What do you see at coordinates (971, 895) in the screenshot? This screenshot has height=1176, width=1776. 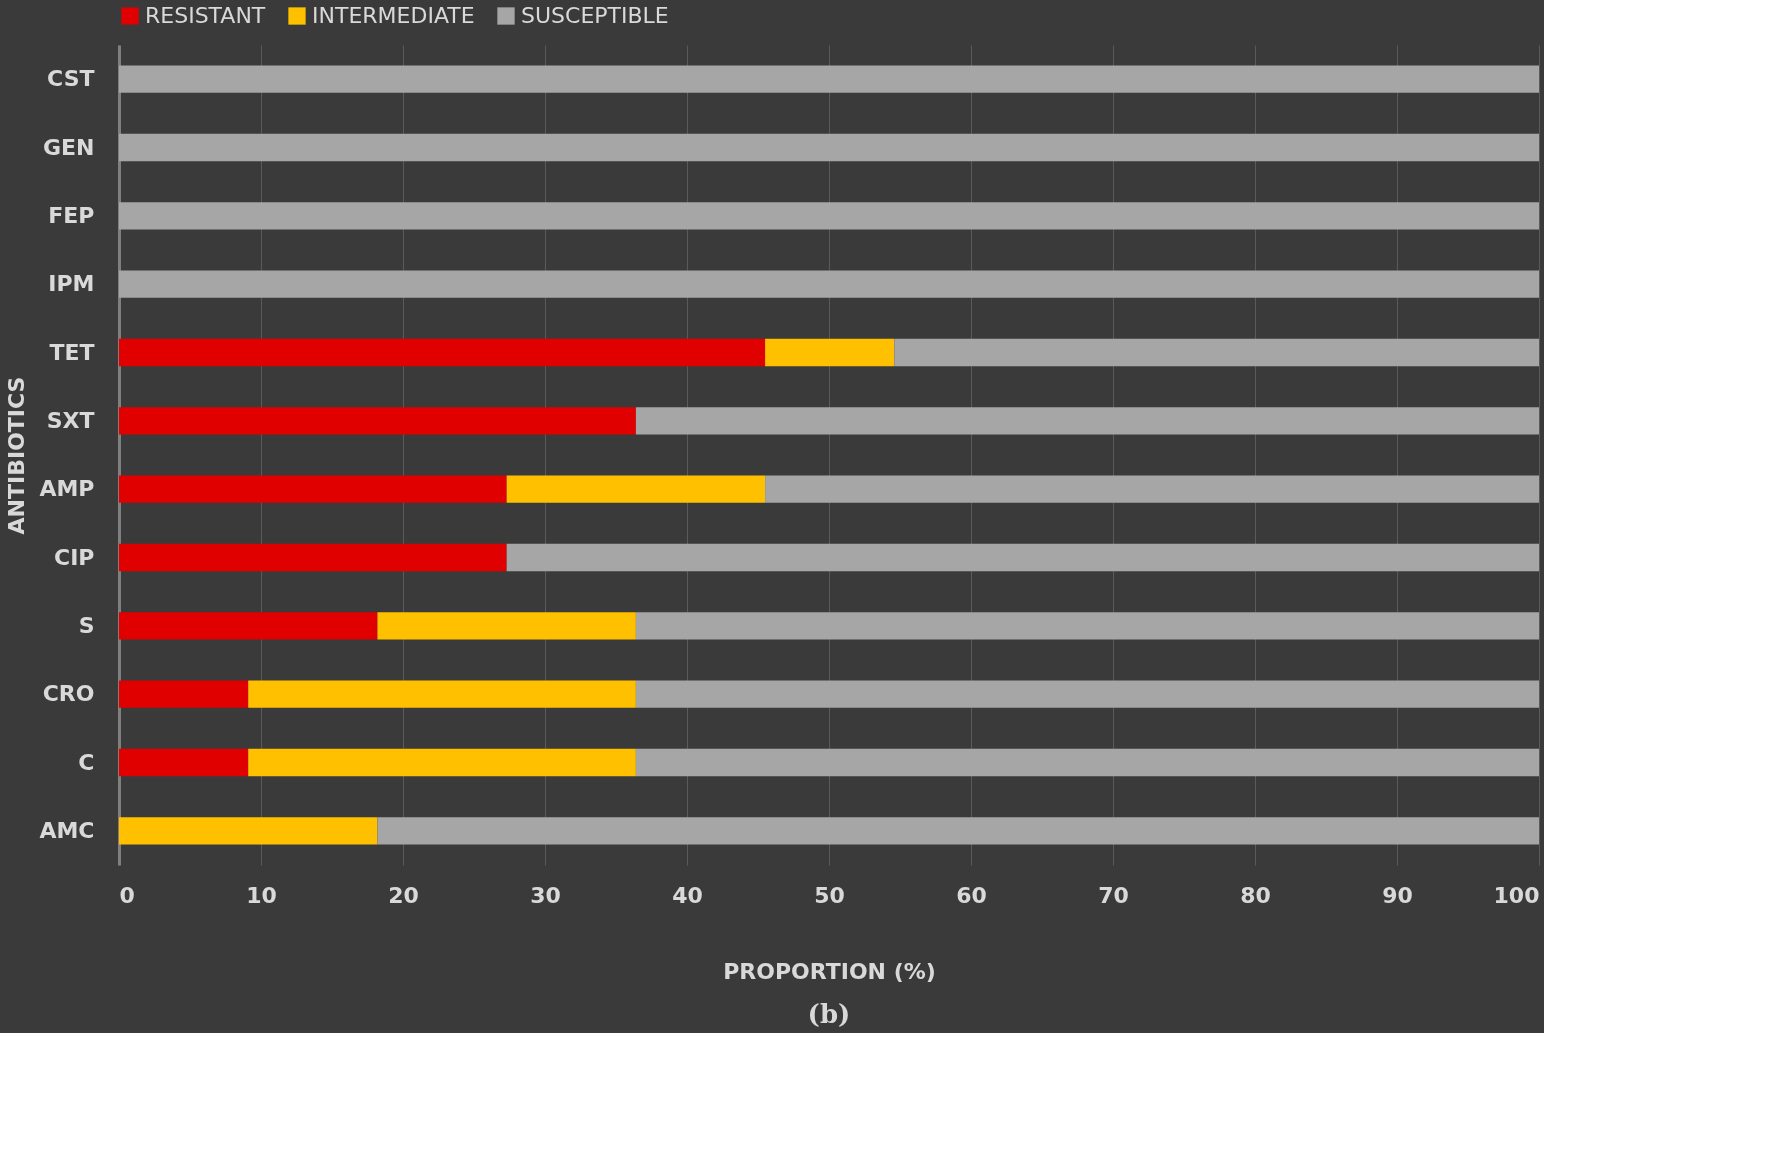 I see `x-tick-label: 60` at bounding box center [971, 895].